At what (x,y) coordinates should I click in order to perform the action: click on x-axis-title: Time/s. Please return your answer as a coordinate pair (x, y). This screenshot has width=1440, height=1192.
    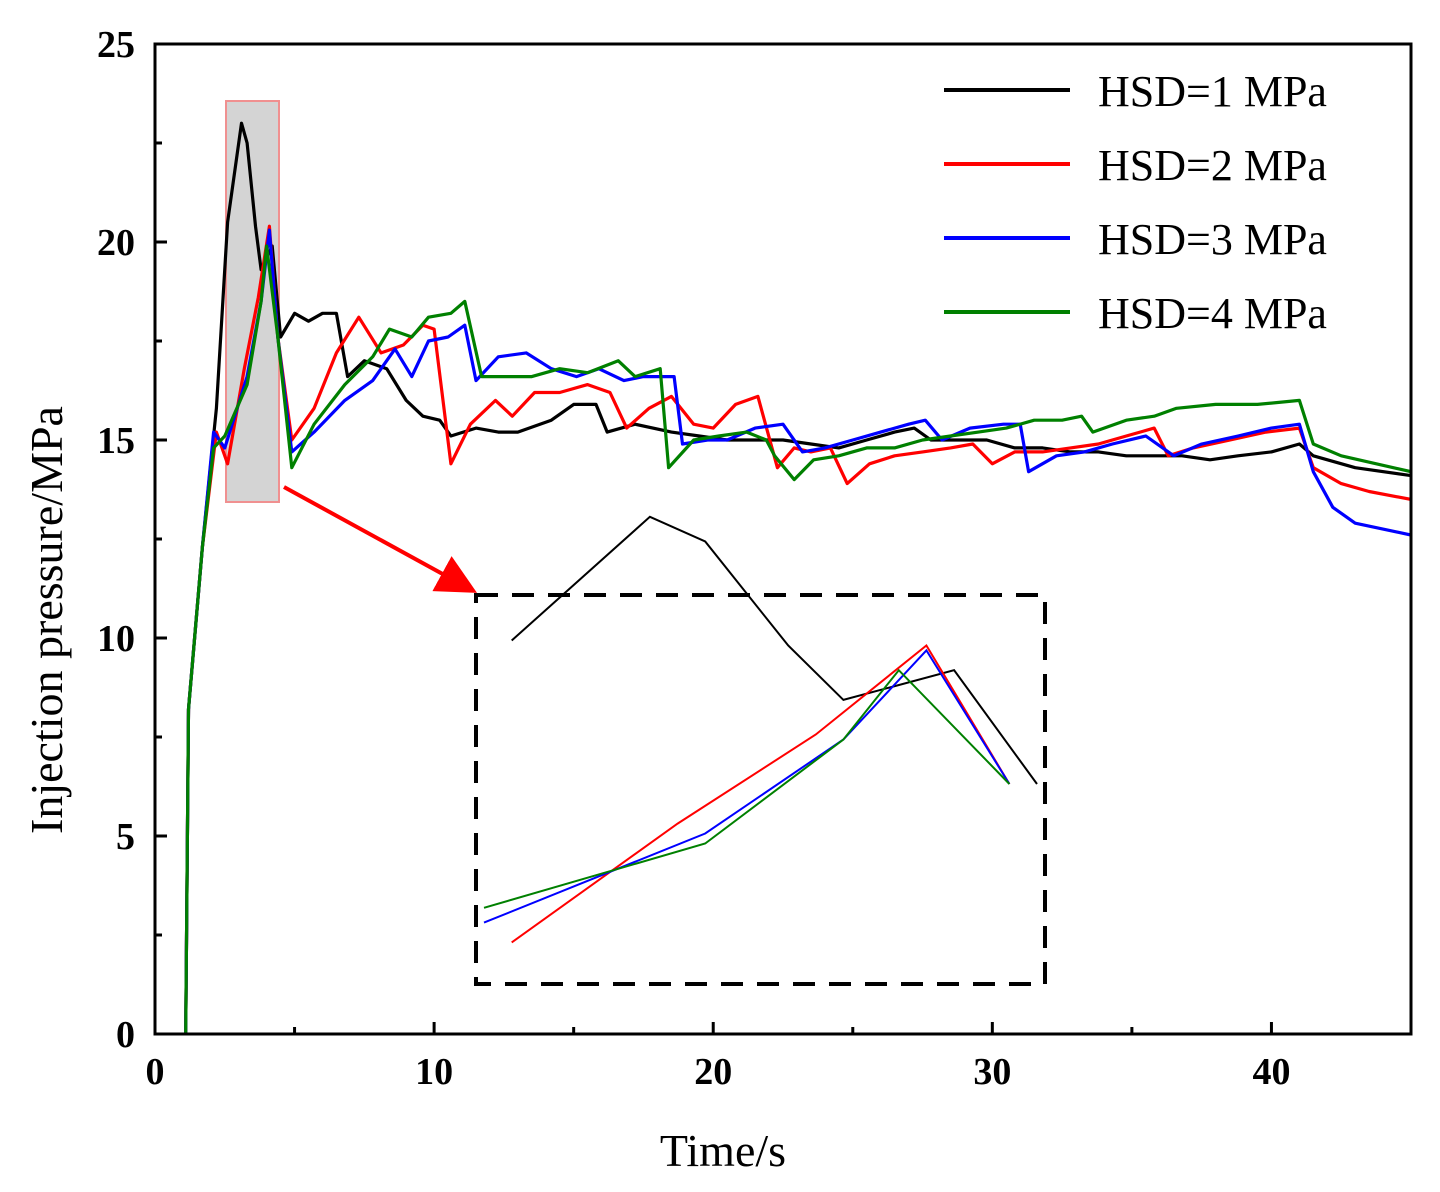
    Looking at the image, I should click on (723, 1150).